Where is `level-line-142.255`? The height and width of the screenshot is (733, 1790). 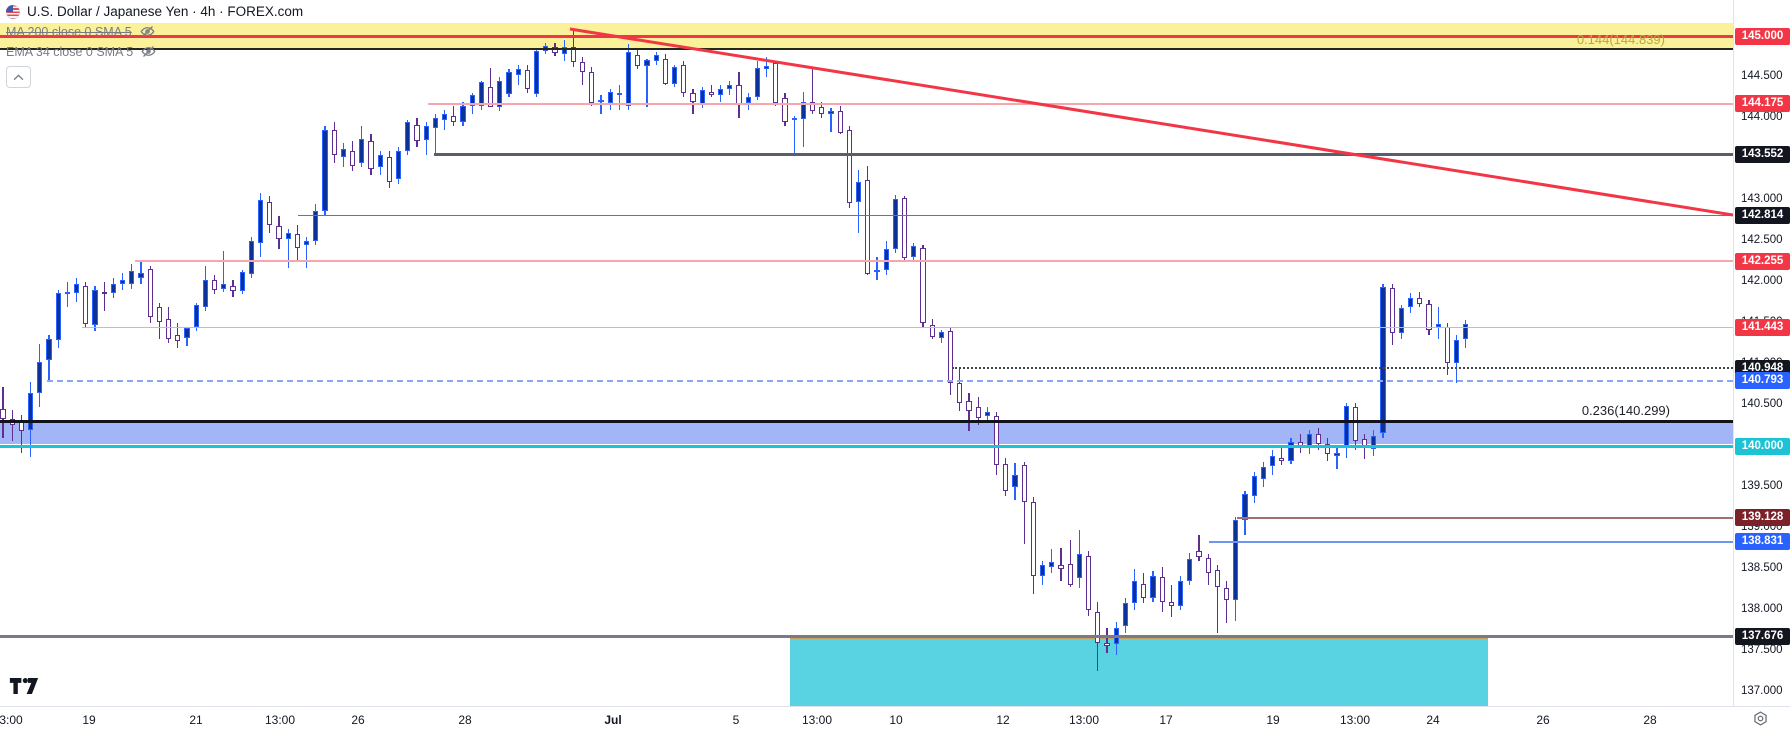
level-line-142.255 is located at coordinates (934, 261).